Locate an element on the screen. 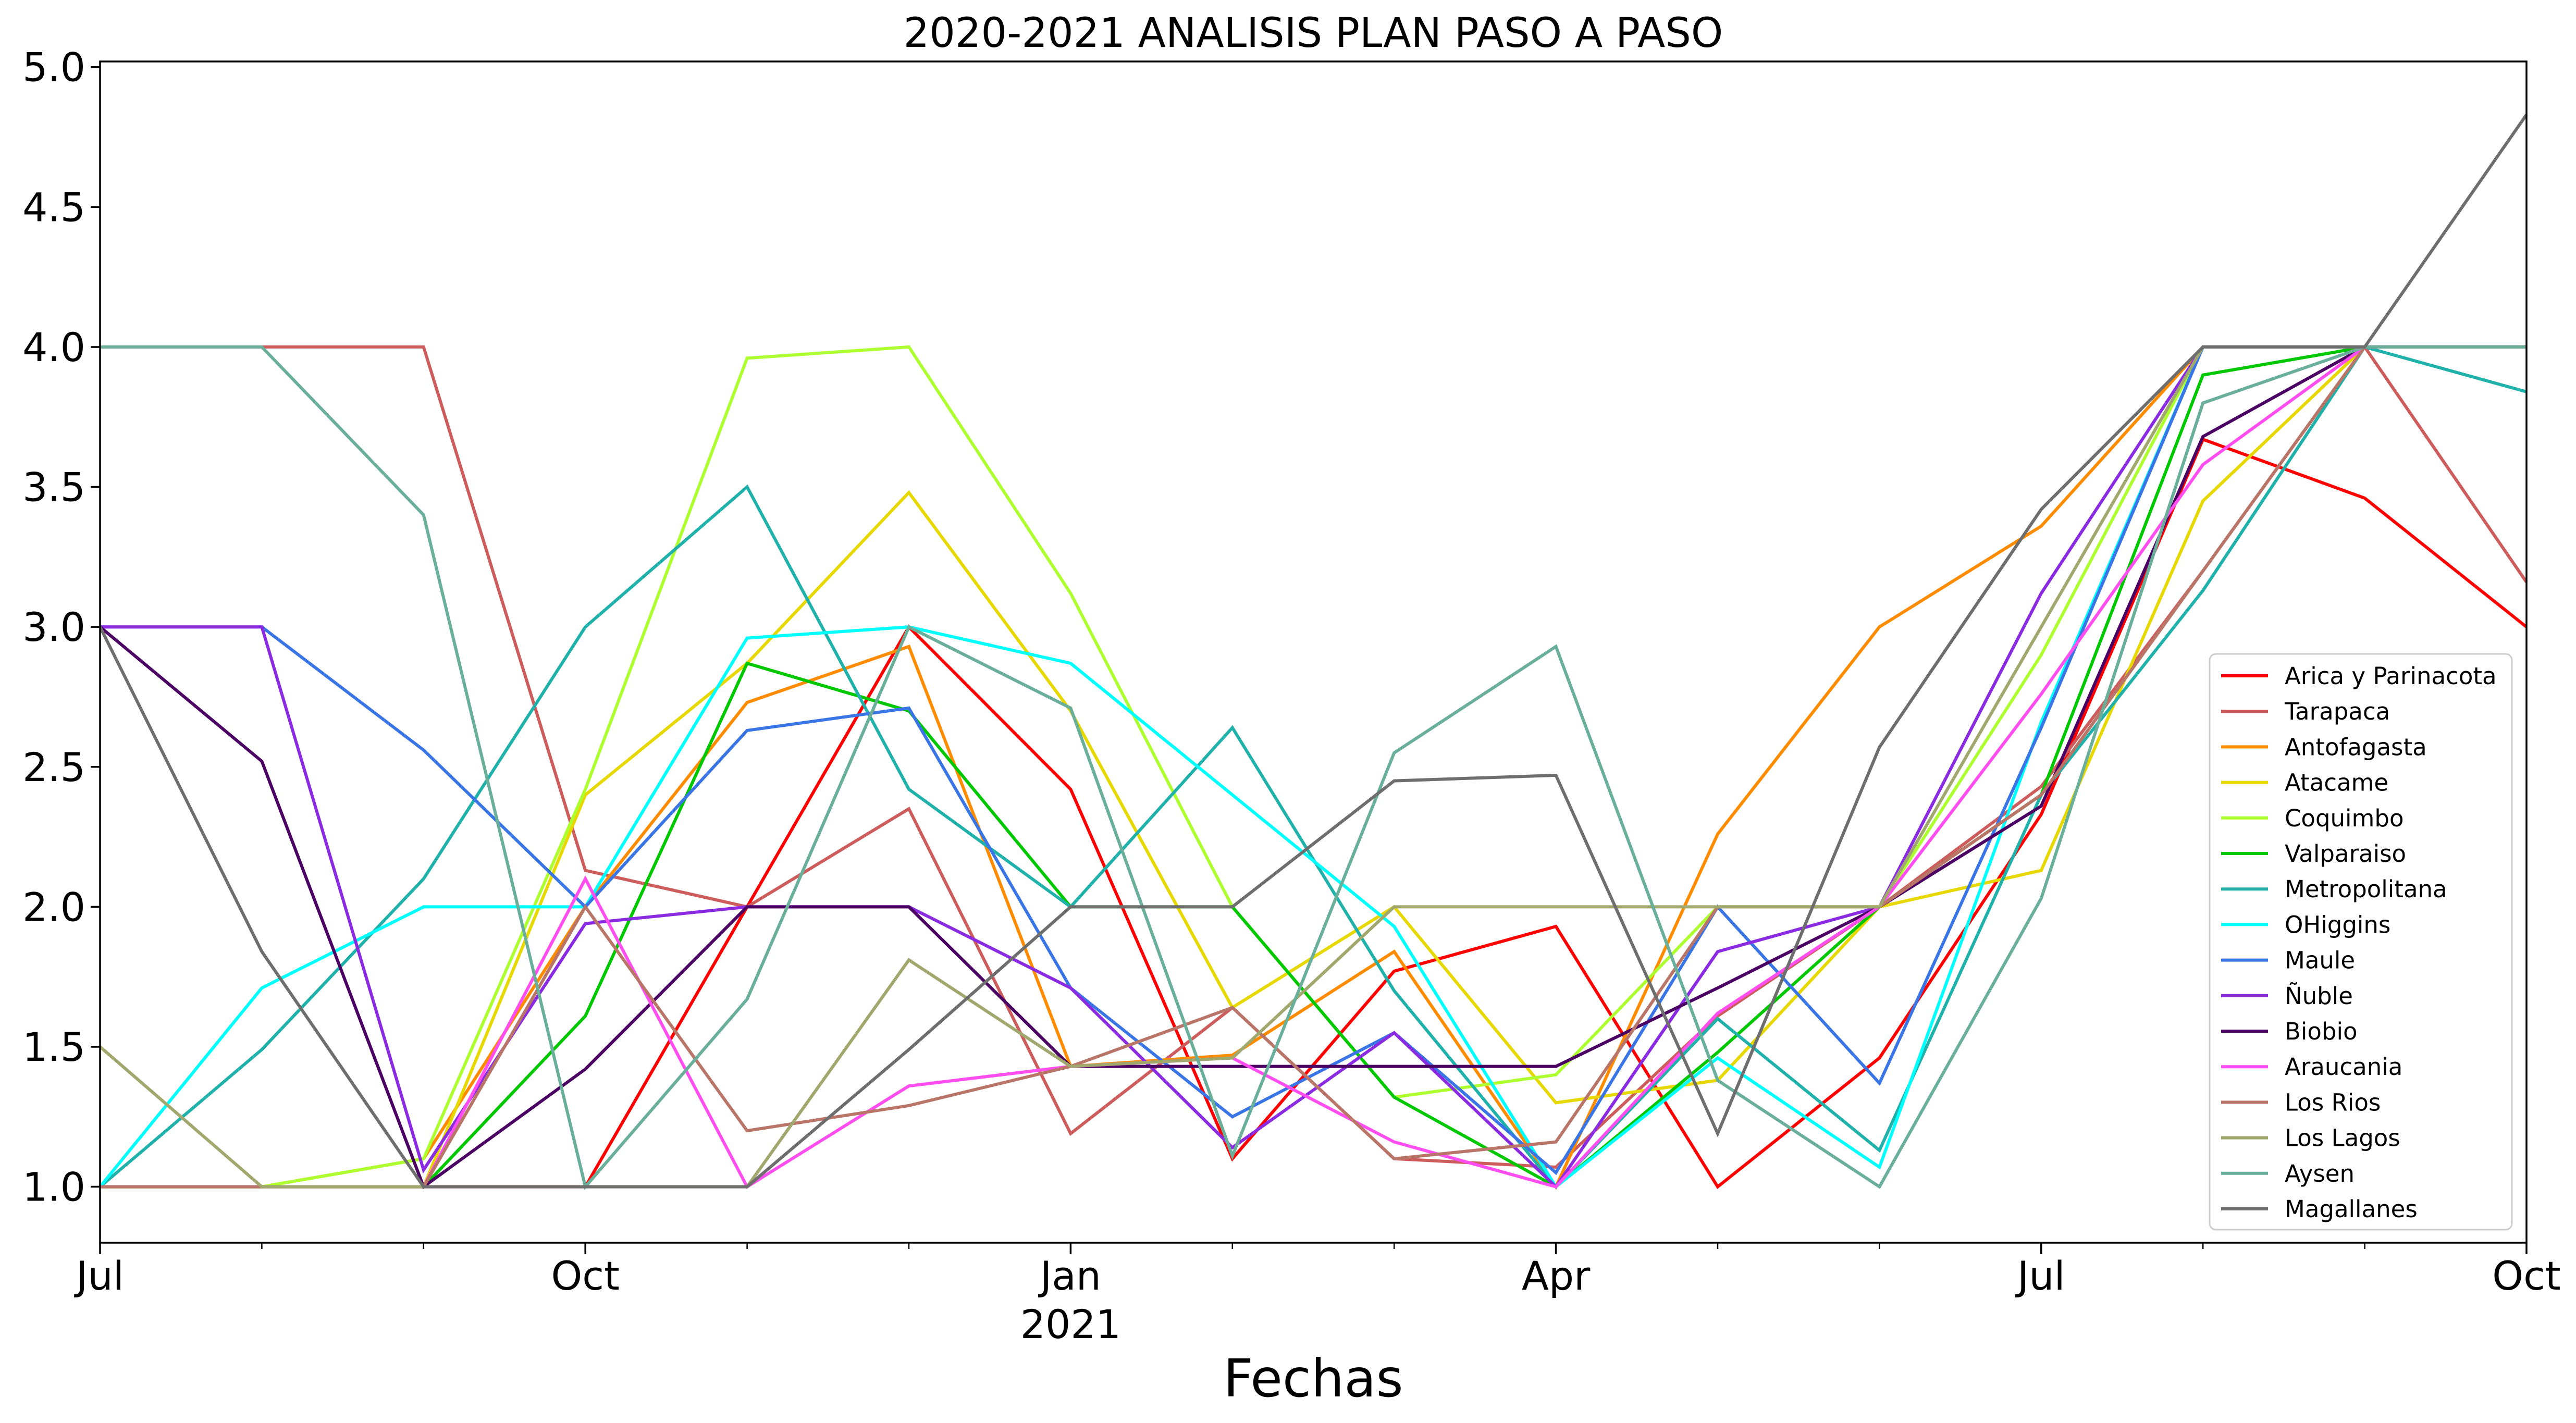  legend-label: Los Rios is located at coordinates (2333, 1102).